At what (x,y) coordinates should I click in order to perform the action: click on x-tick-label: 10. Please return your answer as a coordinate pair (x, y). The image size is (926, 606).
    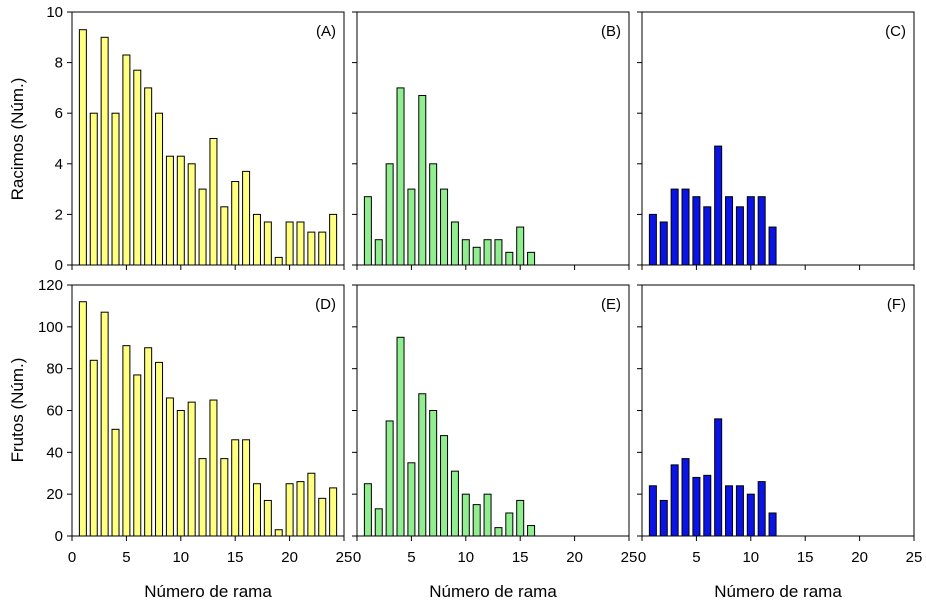
    Looking at the image, I should click on (180, 557).